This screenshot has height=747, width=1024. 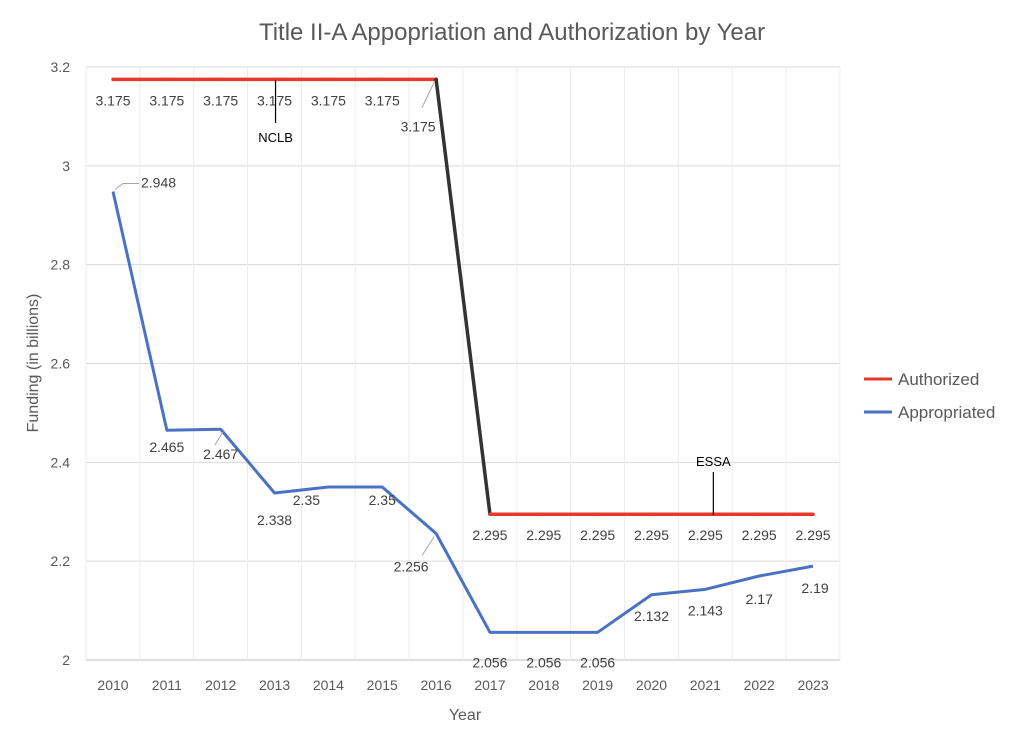 What do you see at coordinates (465, 715) in the screenshot?
I see `x-axis-label: Year` at bounding box center [465, 715].